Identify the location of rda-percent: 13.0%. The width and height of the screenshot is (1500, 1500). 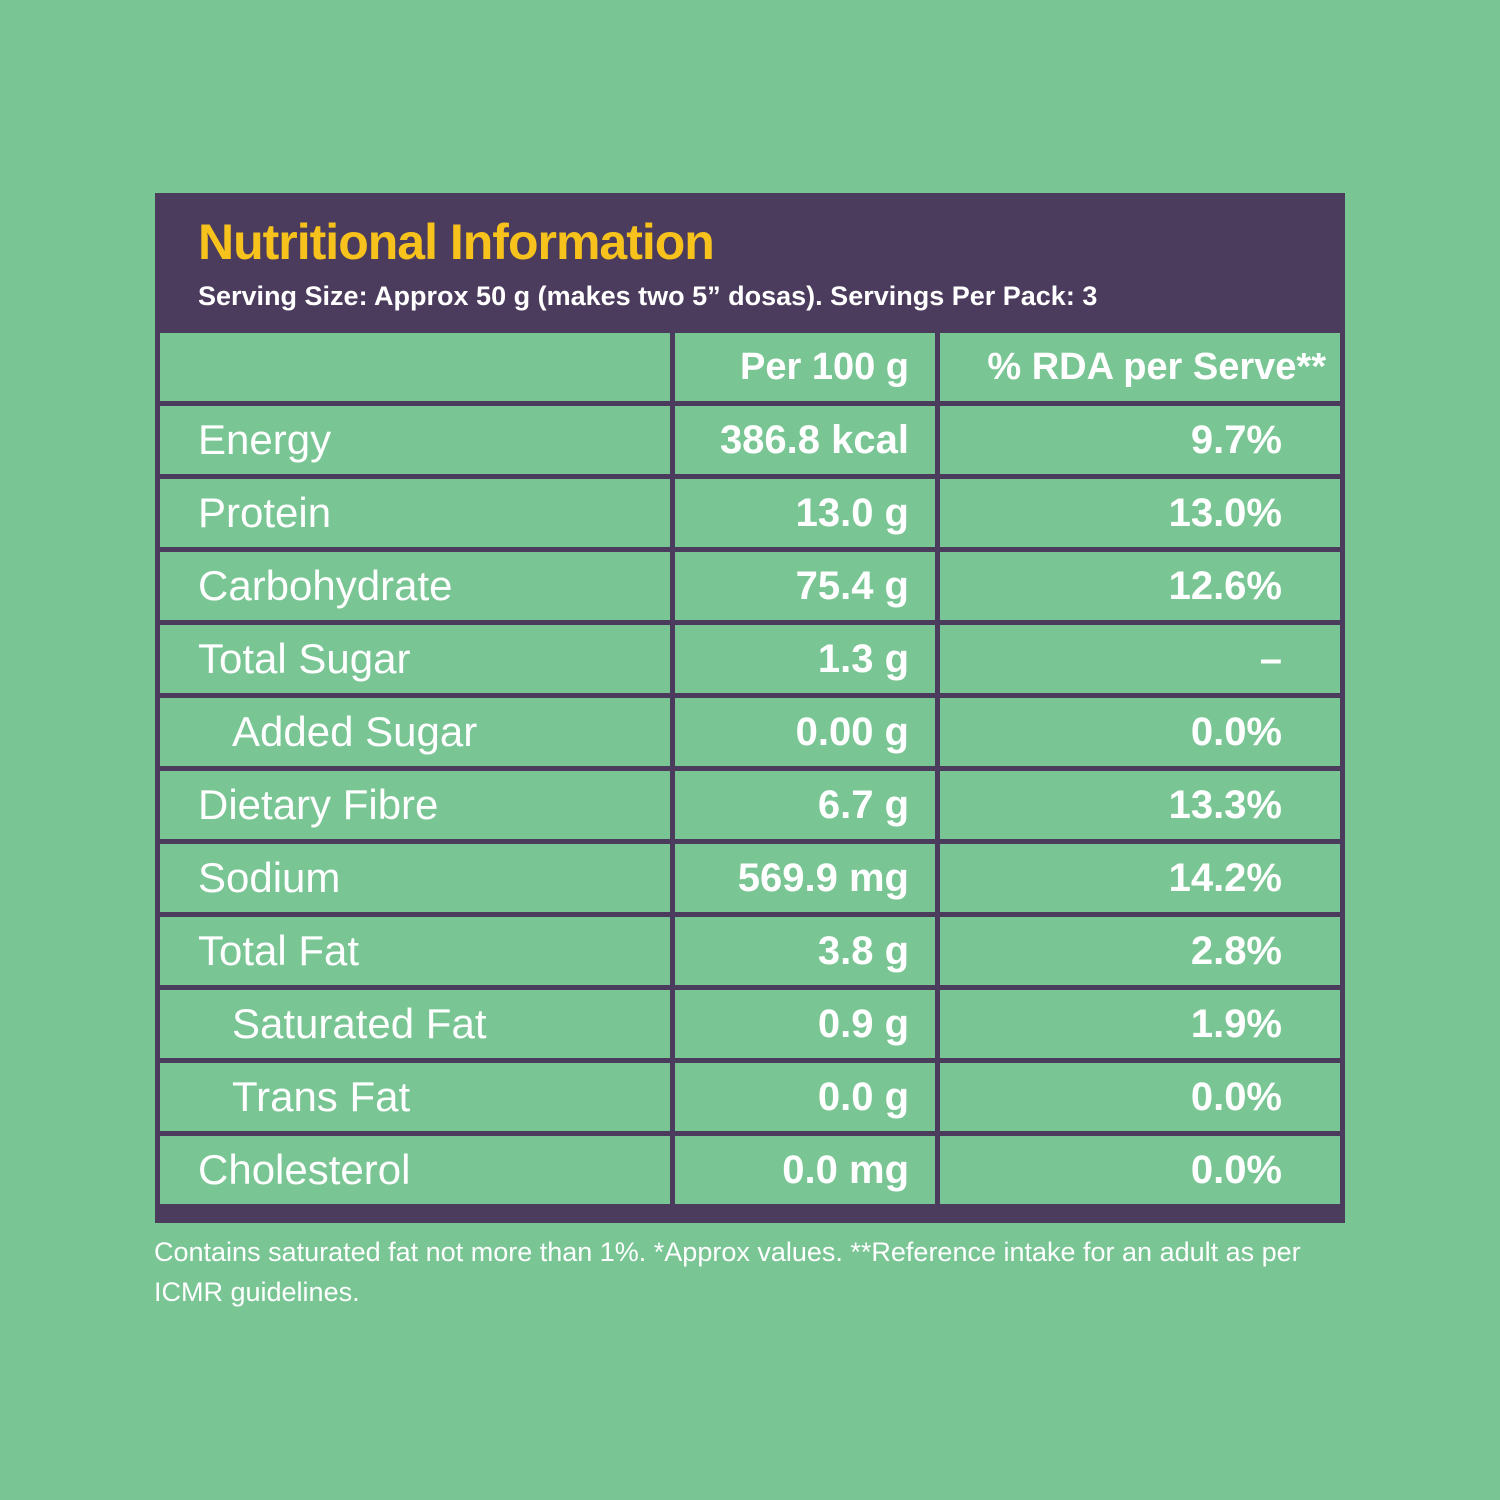
(1140, 513).